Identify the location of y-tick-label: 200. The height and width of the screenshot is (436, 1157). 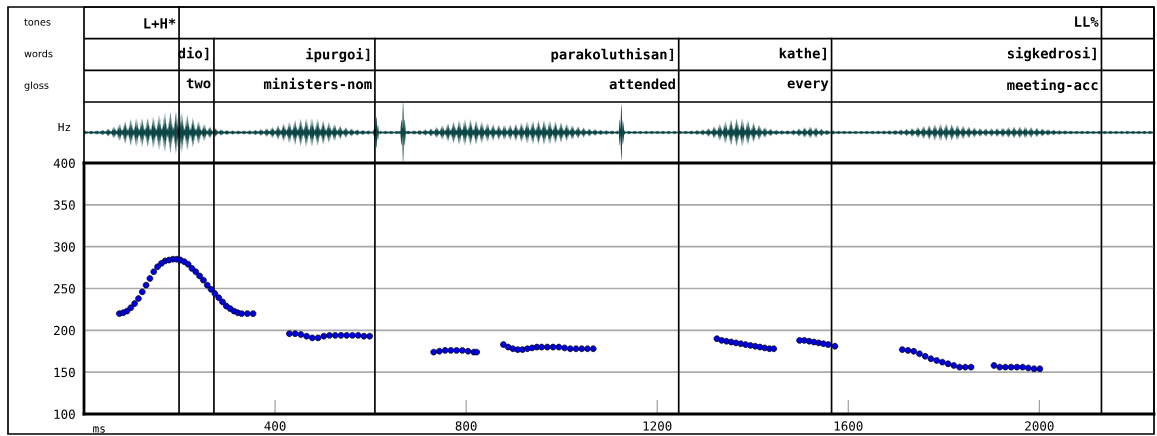
(64, 330).